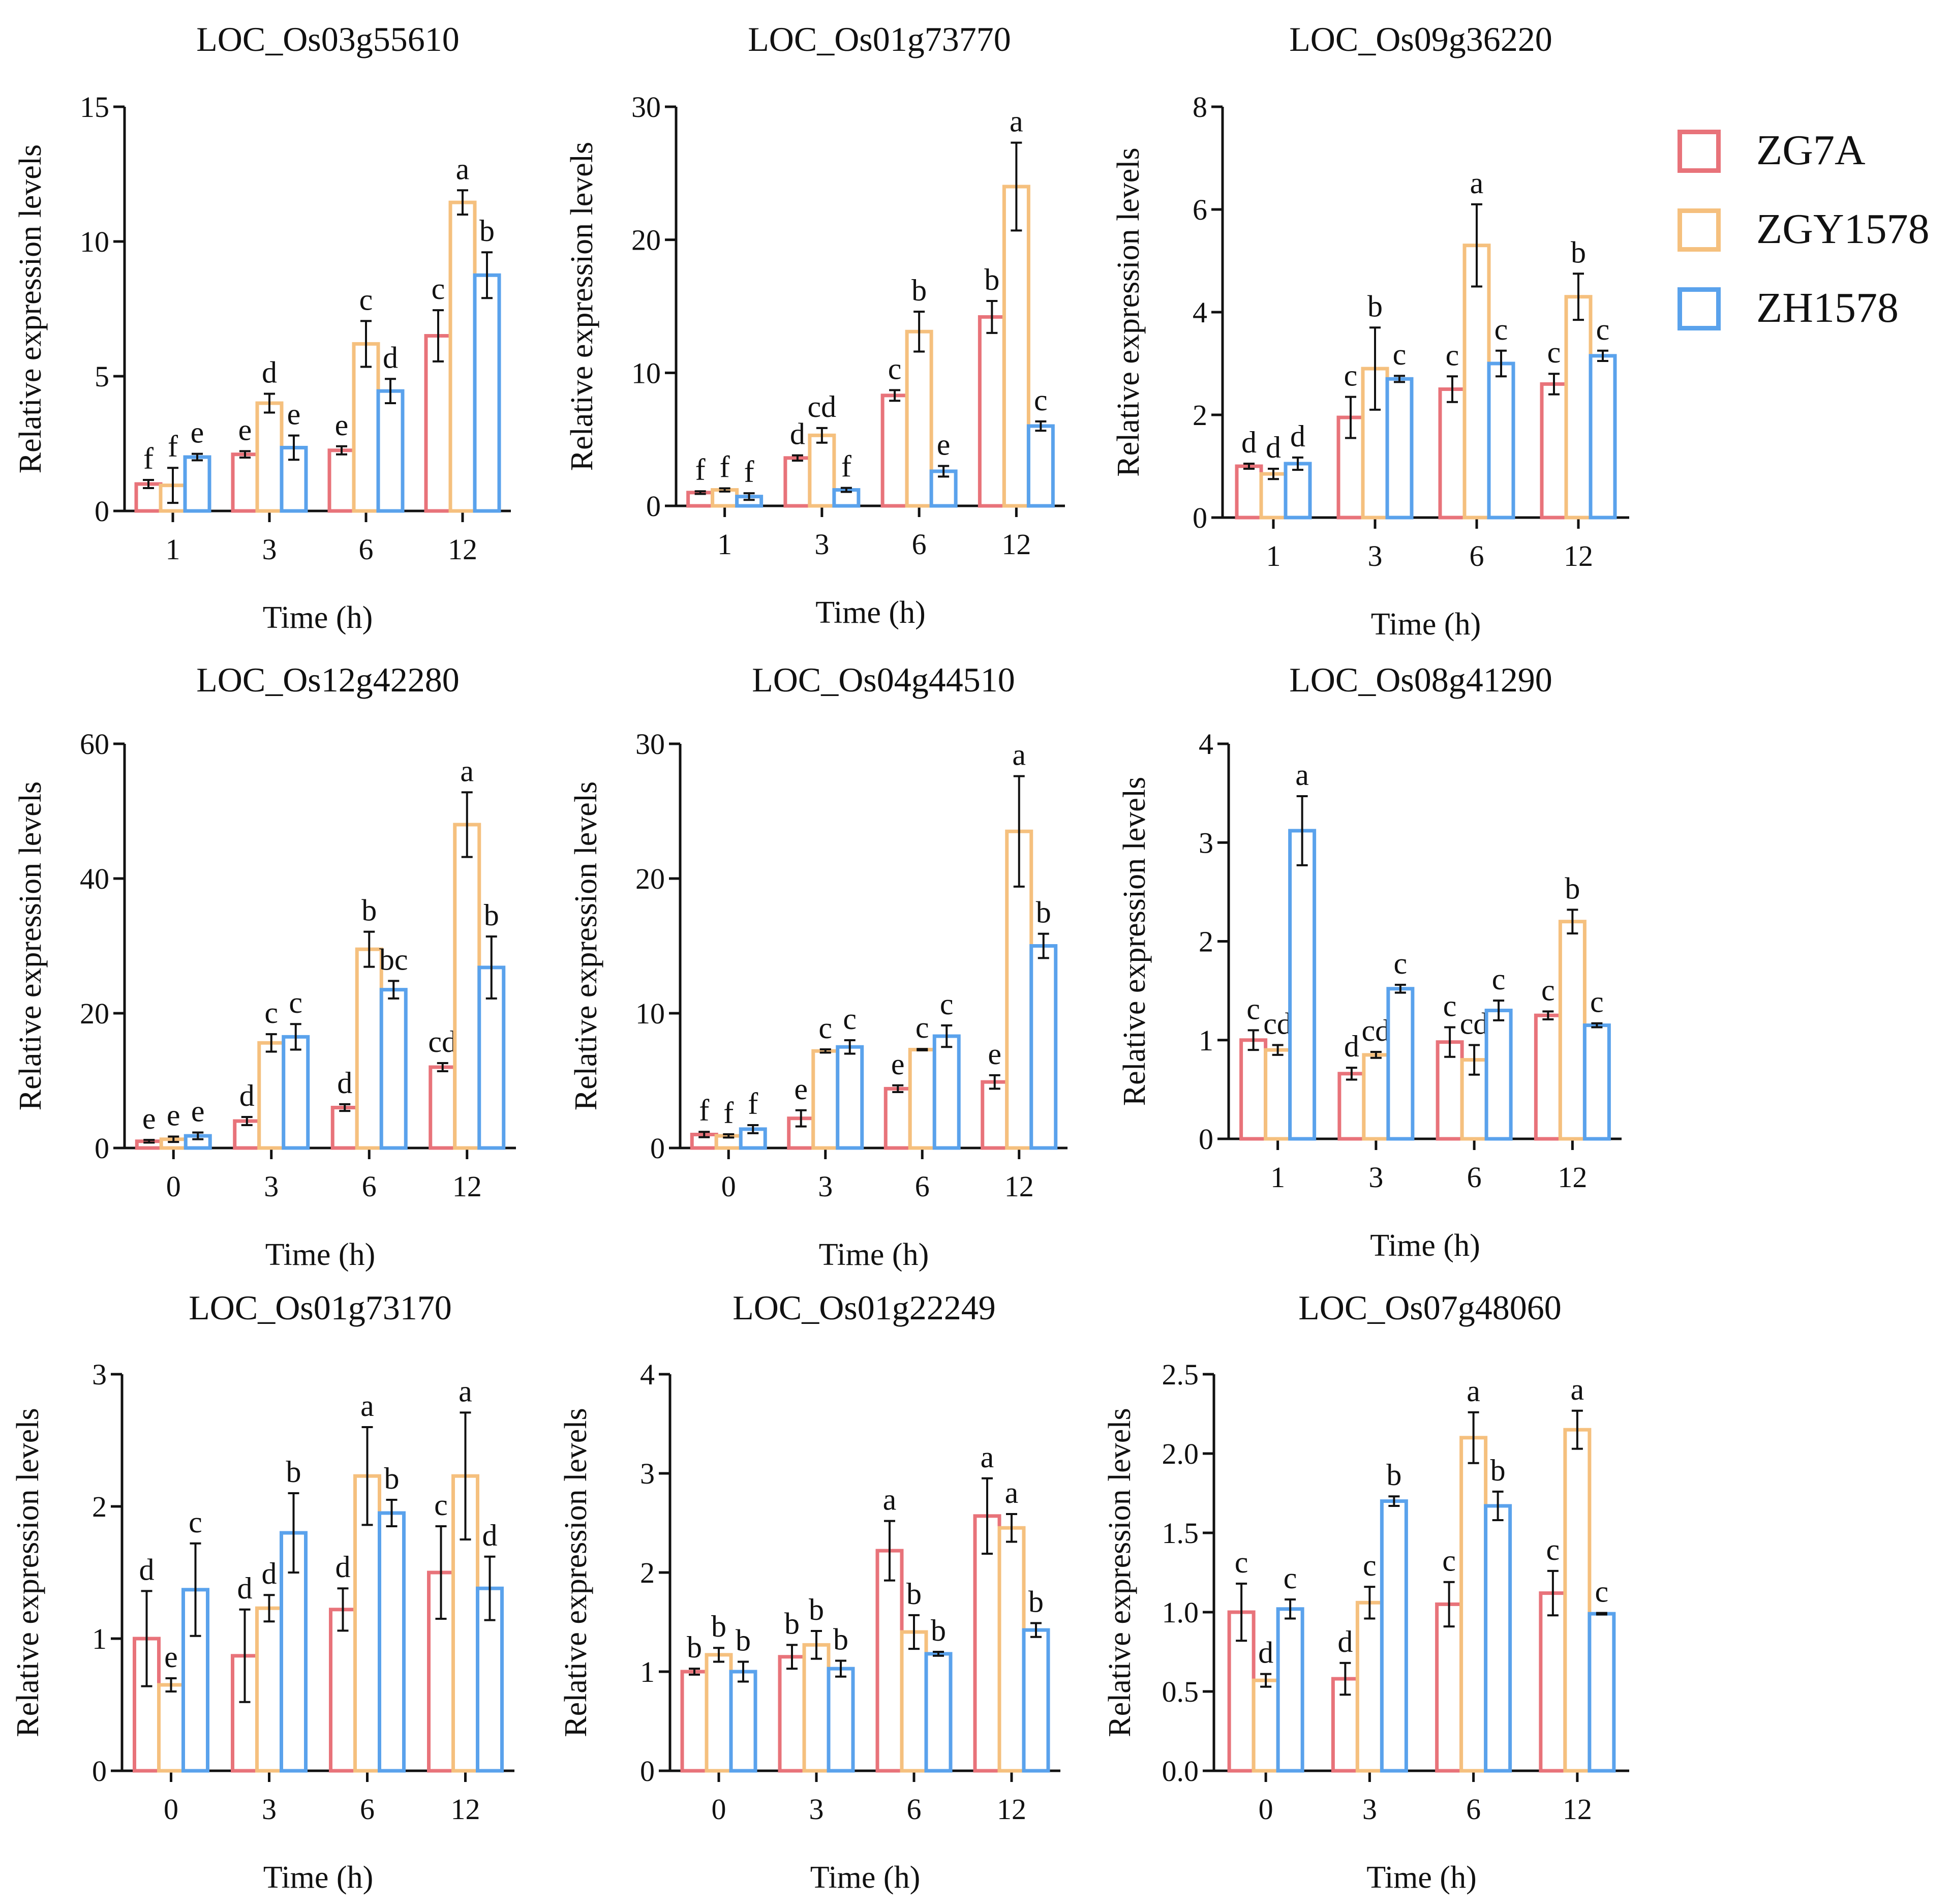 Image resolution: width=1952 pixels, height=1904 pixels. What do you see at coordinates (1699, 230) in the screenshot?
I see `legend-swatch-zgy1578` at bounding box center [1699, 230].